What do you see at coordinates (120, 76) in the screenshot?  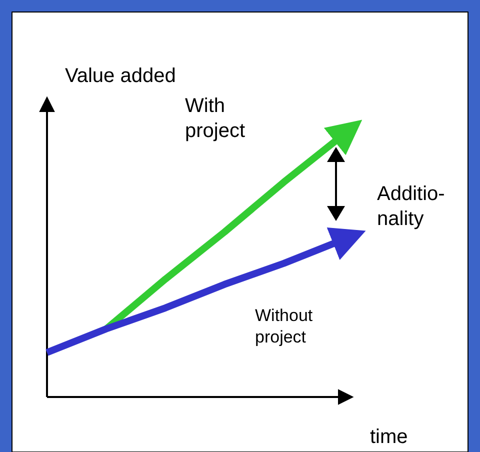 I see `y-axis-title: Value added` at bounding box center [120, 76].